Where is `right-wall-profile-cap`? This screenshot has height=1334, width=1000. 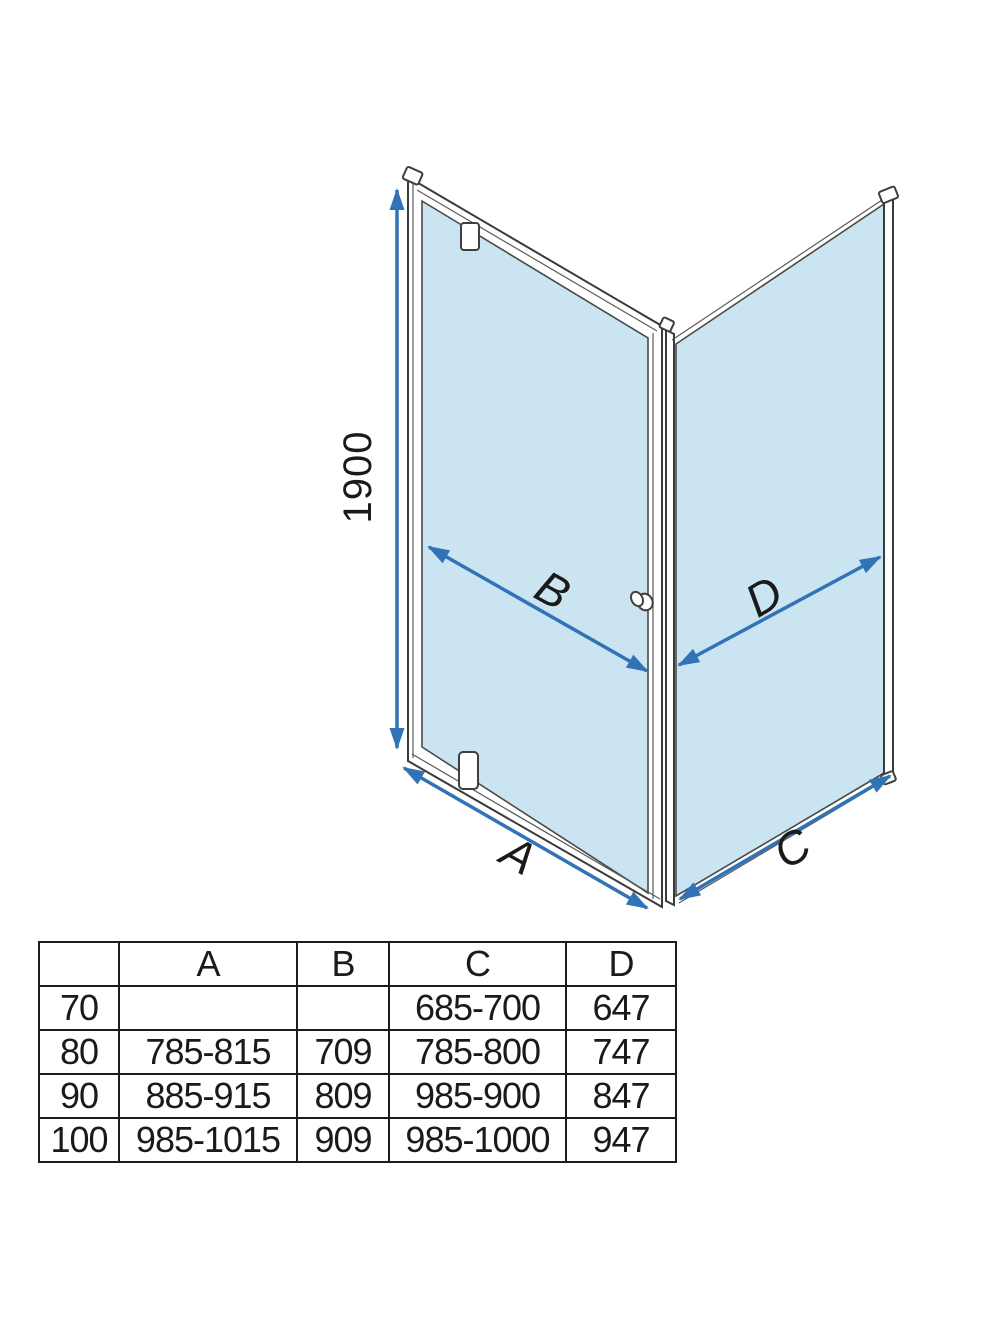 right-wall-profile-cap is located at coordinates (888, 194).